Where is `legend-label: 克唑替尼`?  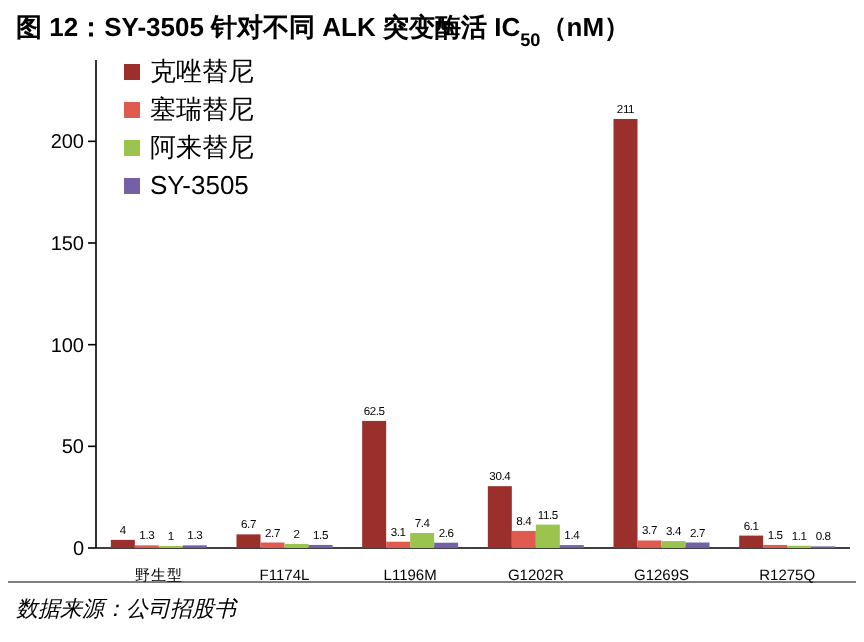
legend-label: 克唑替尼 is located at coordinates (202, 71).